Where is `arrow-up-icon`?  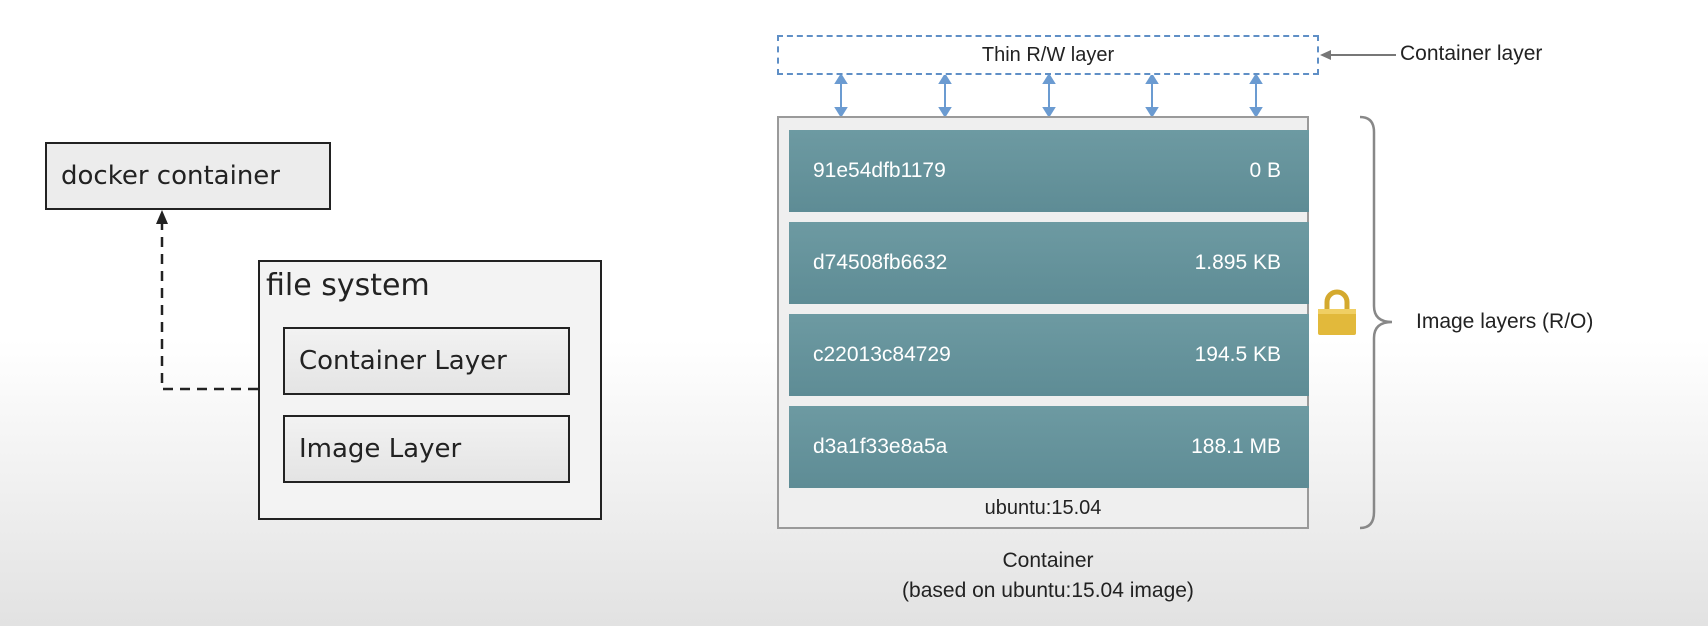 arrow-up-icon is located at coordinates (162, 217).